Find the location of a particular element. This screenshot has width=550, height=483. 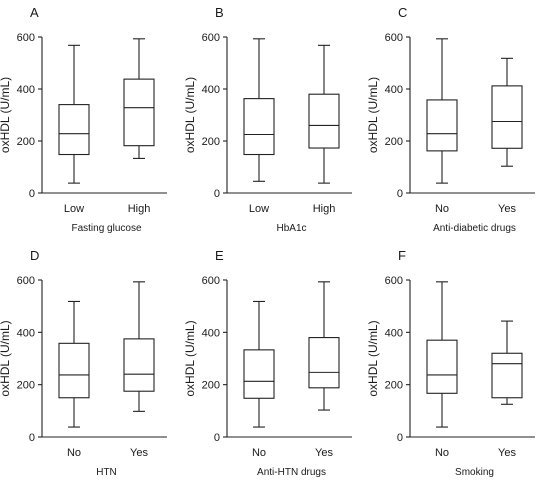

panel-letter-e: E is located at coordinates (219, 255).